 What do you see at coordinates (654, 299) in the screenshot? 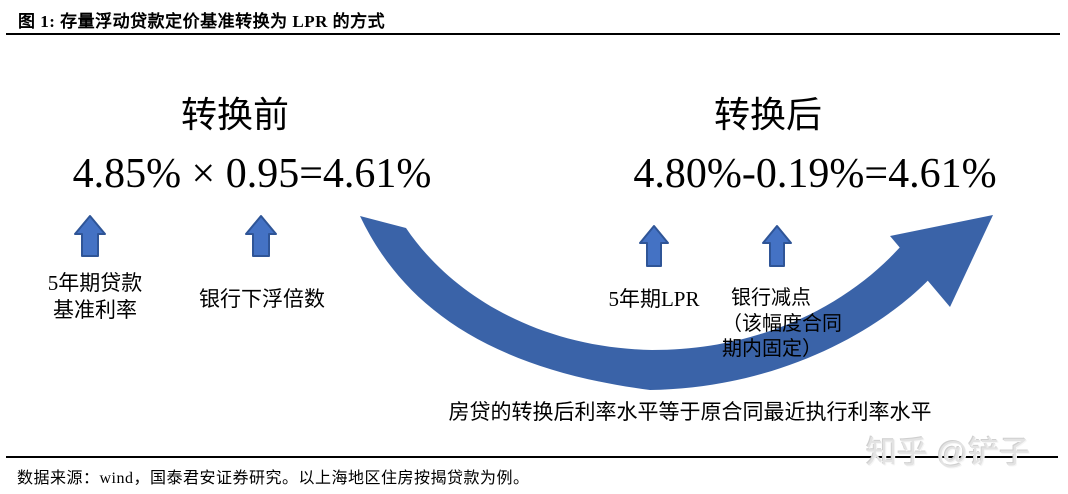
I see `five-year-lpr-label: 5年期LPR` at bounding box center [654, 299].